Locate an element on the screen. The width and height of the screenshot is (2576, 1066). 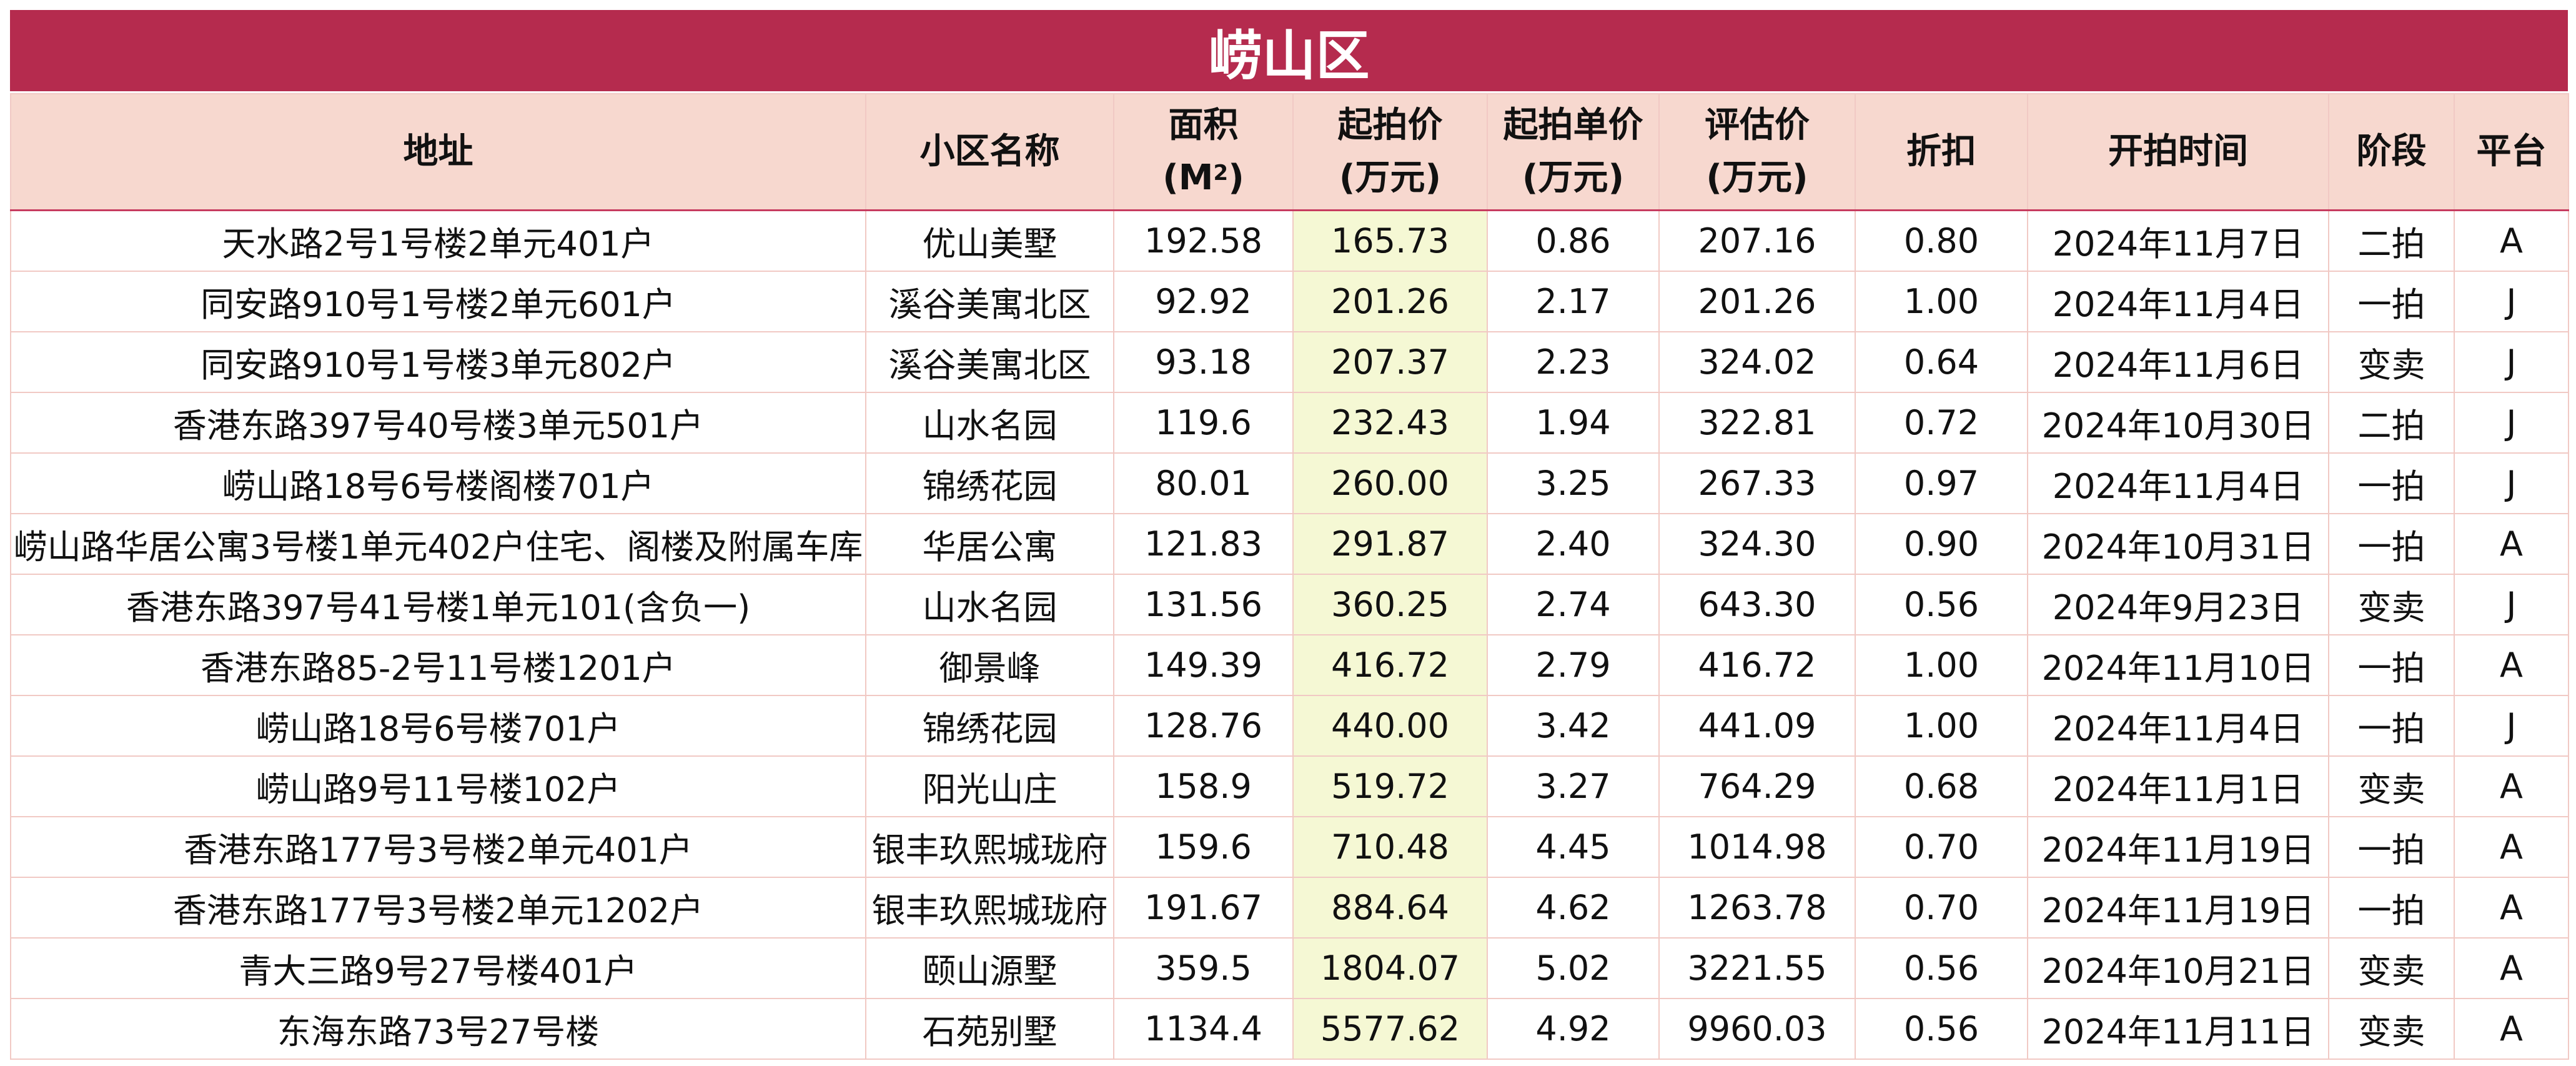
cell-community: 御景峰 is located at coordinates (989, 665).